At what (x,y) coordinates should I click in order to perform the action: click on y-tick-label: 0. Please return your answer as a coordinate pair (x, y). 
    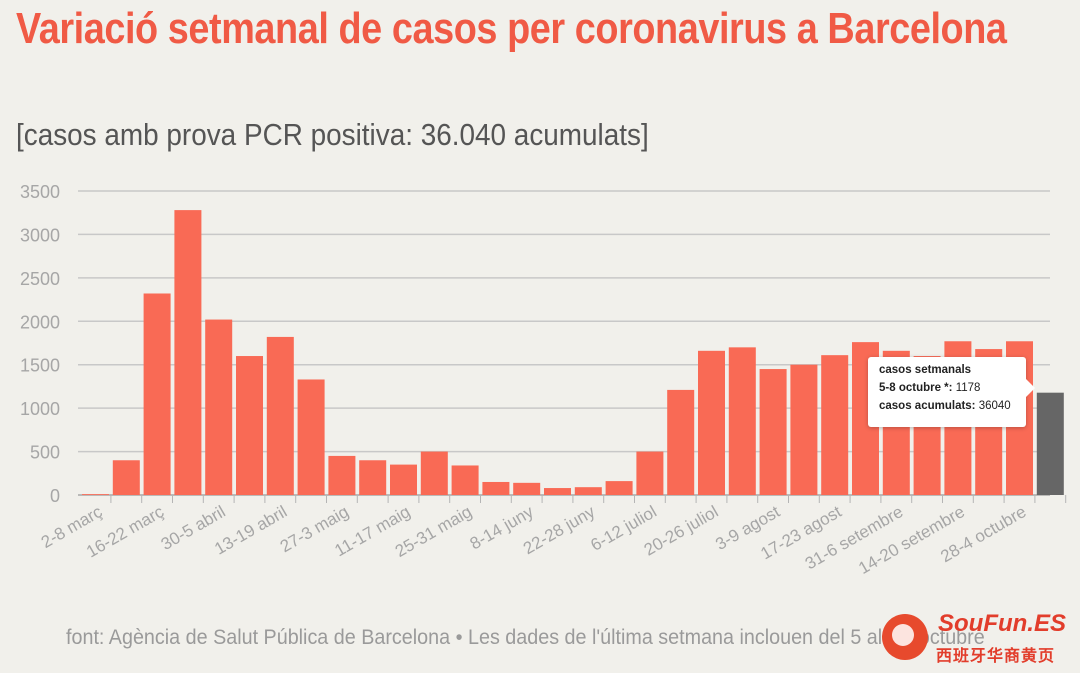
    Looking at the image, I should click on (55, 496).